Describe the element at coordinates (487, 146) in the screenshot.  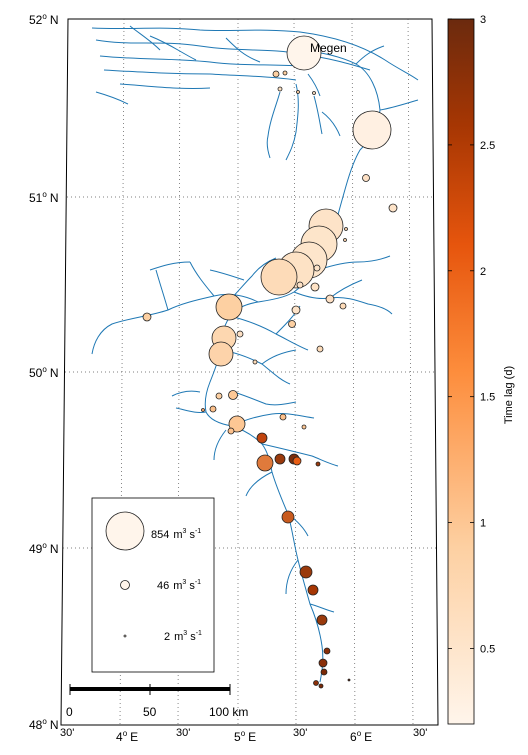
I see `colorbar-tick-label: 2.5` at that location.